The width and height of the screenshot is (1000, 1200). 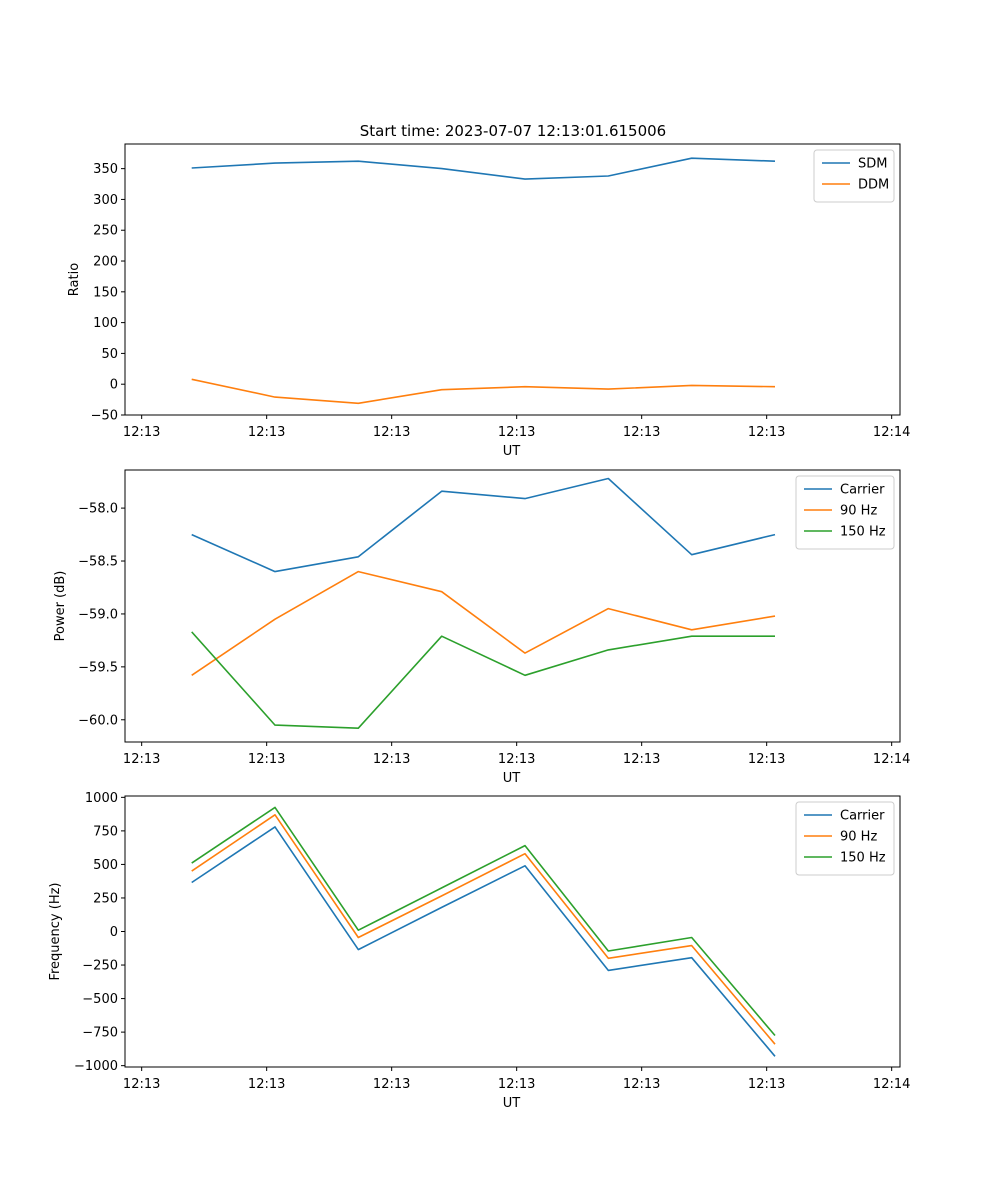 I want to click on series-line-ddm, so click(x=483, y=391).